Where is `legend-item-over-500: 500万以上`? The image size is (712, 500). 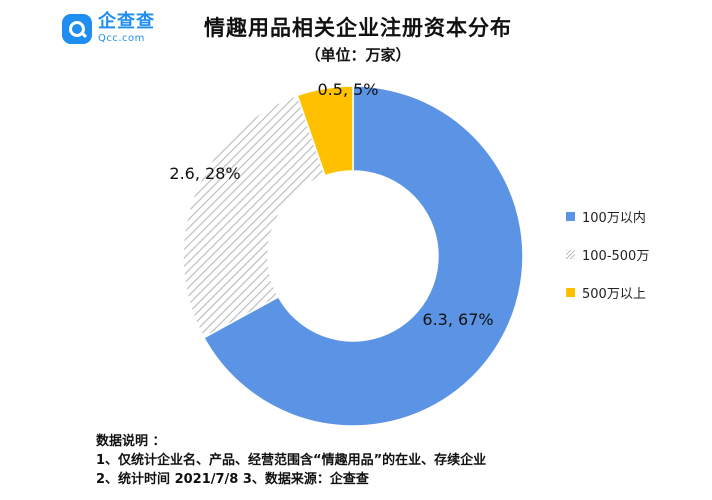
legend-item-over-500: 500万以上 is located at coordinates (607, 293).